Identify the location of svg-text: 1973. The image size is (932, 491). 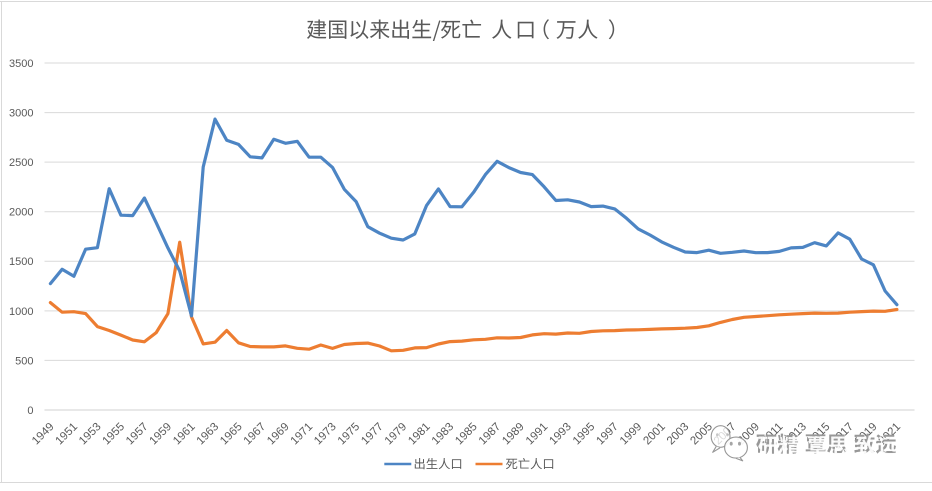
(325, 434).